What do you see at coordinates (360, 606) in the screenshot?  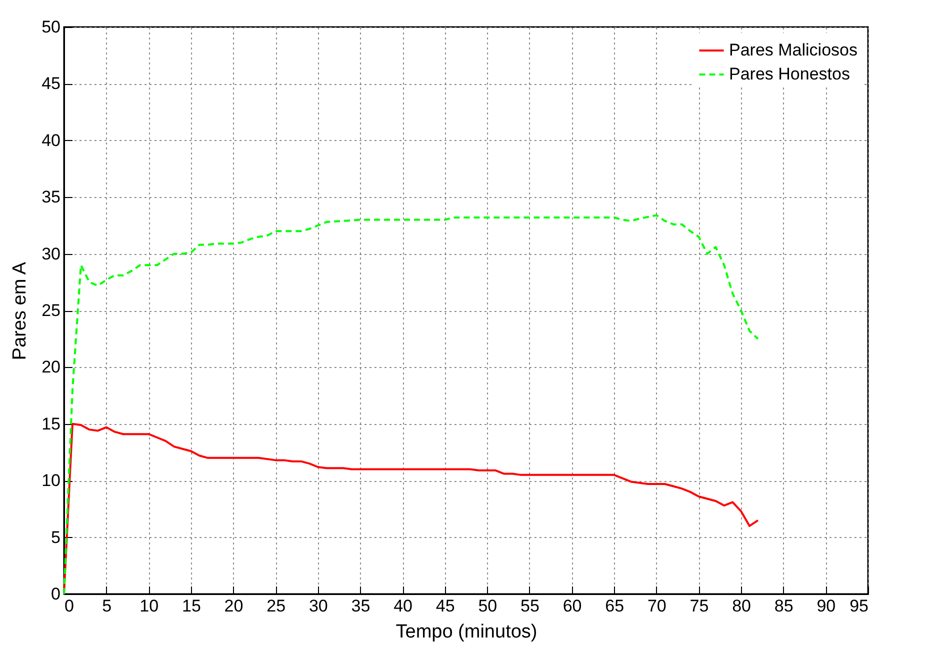 I see `x-tick-label: 35` at bounding box center [360, 606].